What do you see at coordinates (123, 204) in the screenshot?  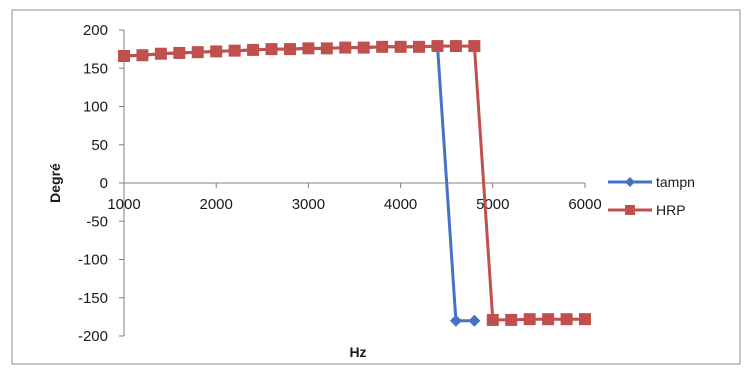 I see `x-tick-label: 1000` at bounding box center [123, 204].